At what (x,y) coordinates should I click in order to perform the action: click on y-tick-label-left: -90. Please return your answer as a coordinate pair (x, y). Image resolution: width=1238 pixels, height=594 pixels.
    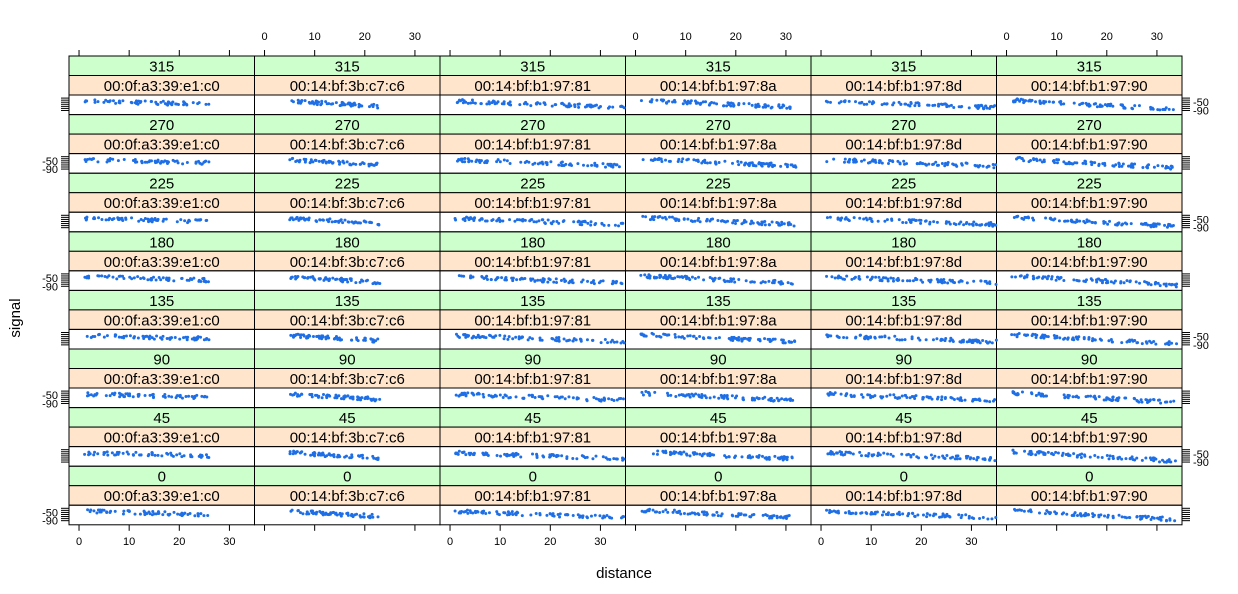
    Looking at the image, I should click on (50, 287).